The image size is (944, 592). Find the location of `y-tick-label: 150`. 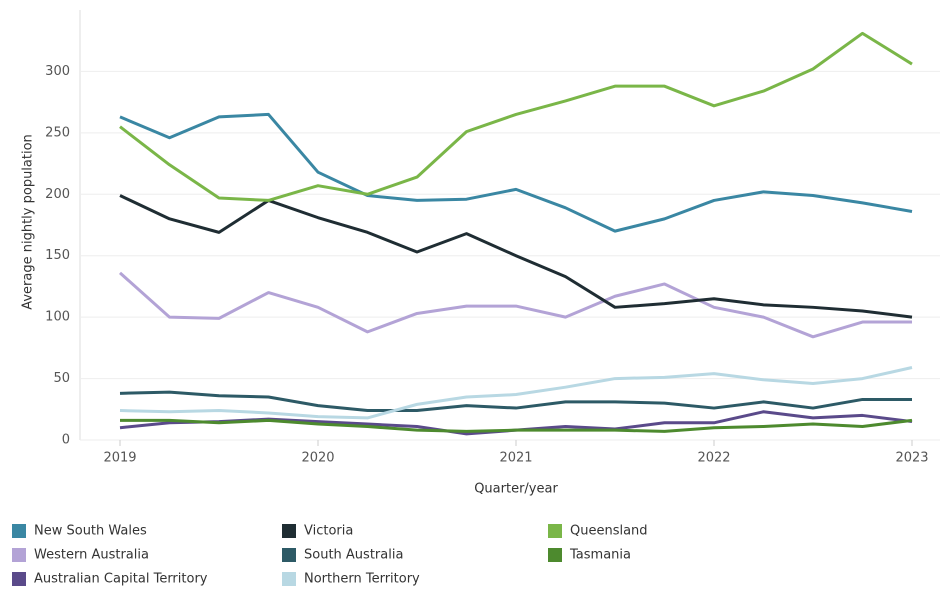

y-tick-label: 150 is located at coordinates (57, 255).